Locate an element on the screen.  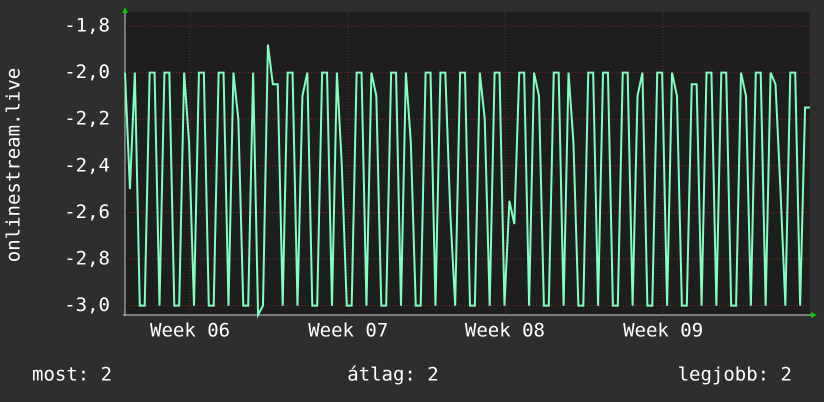
x-tick-label: Week 06 is located at coordinates (190, 331).